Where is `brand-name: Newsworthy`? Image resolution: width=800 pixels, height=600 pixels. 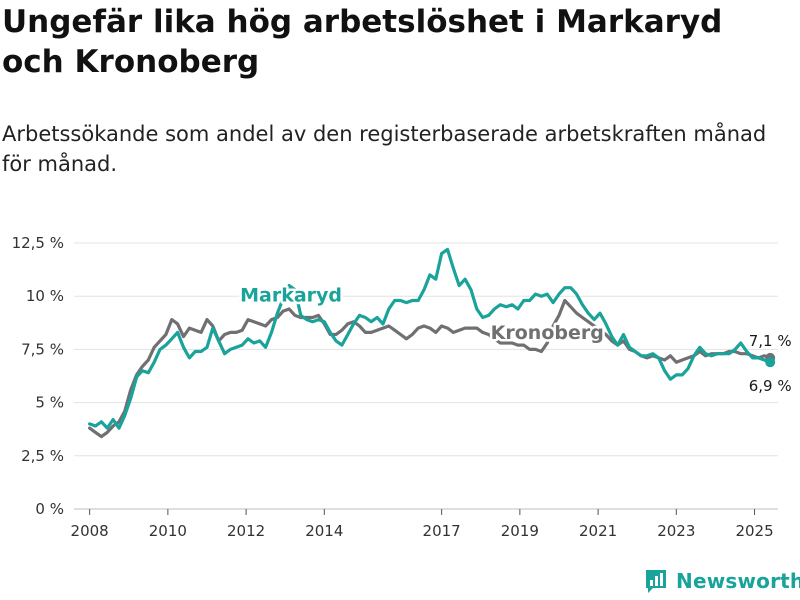
brand-name: Newsworthy is located at coordinates (738, 581).